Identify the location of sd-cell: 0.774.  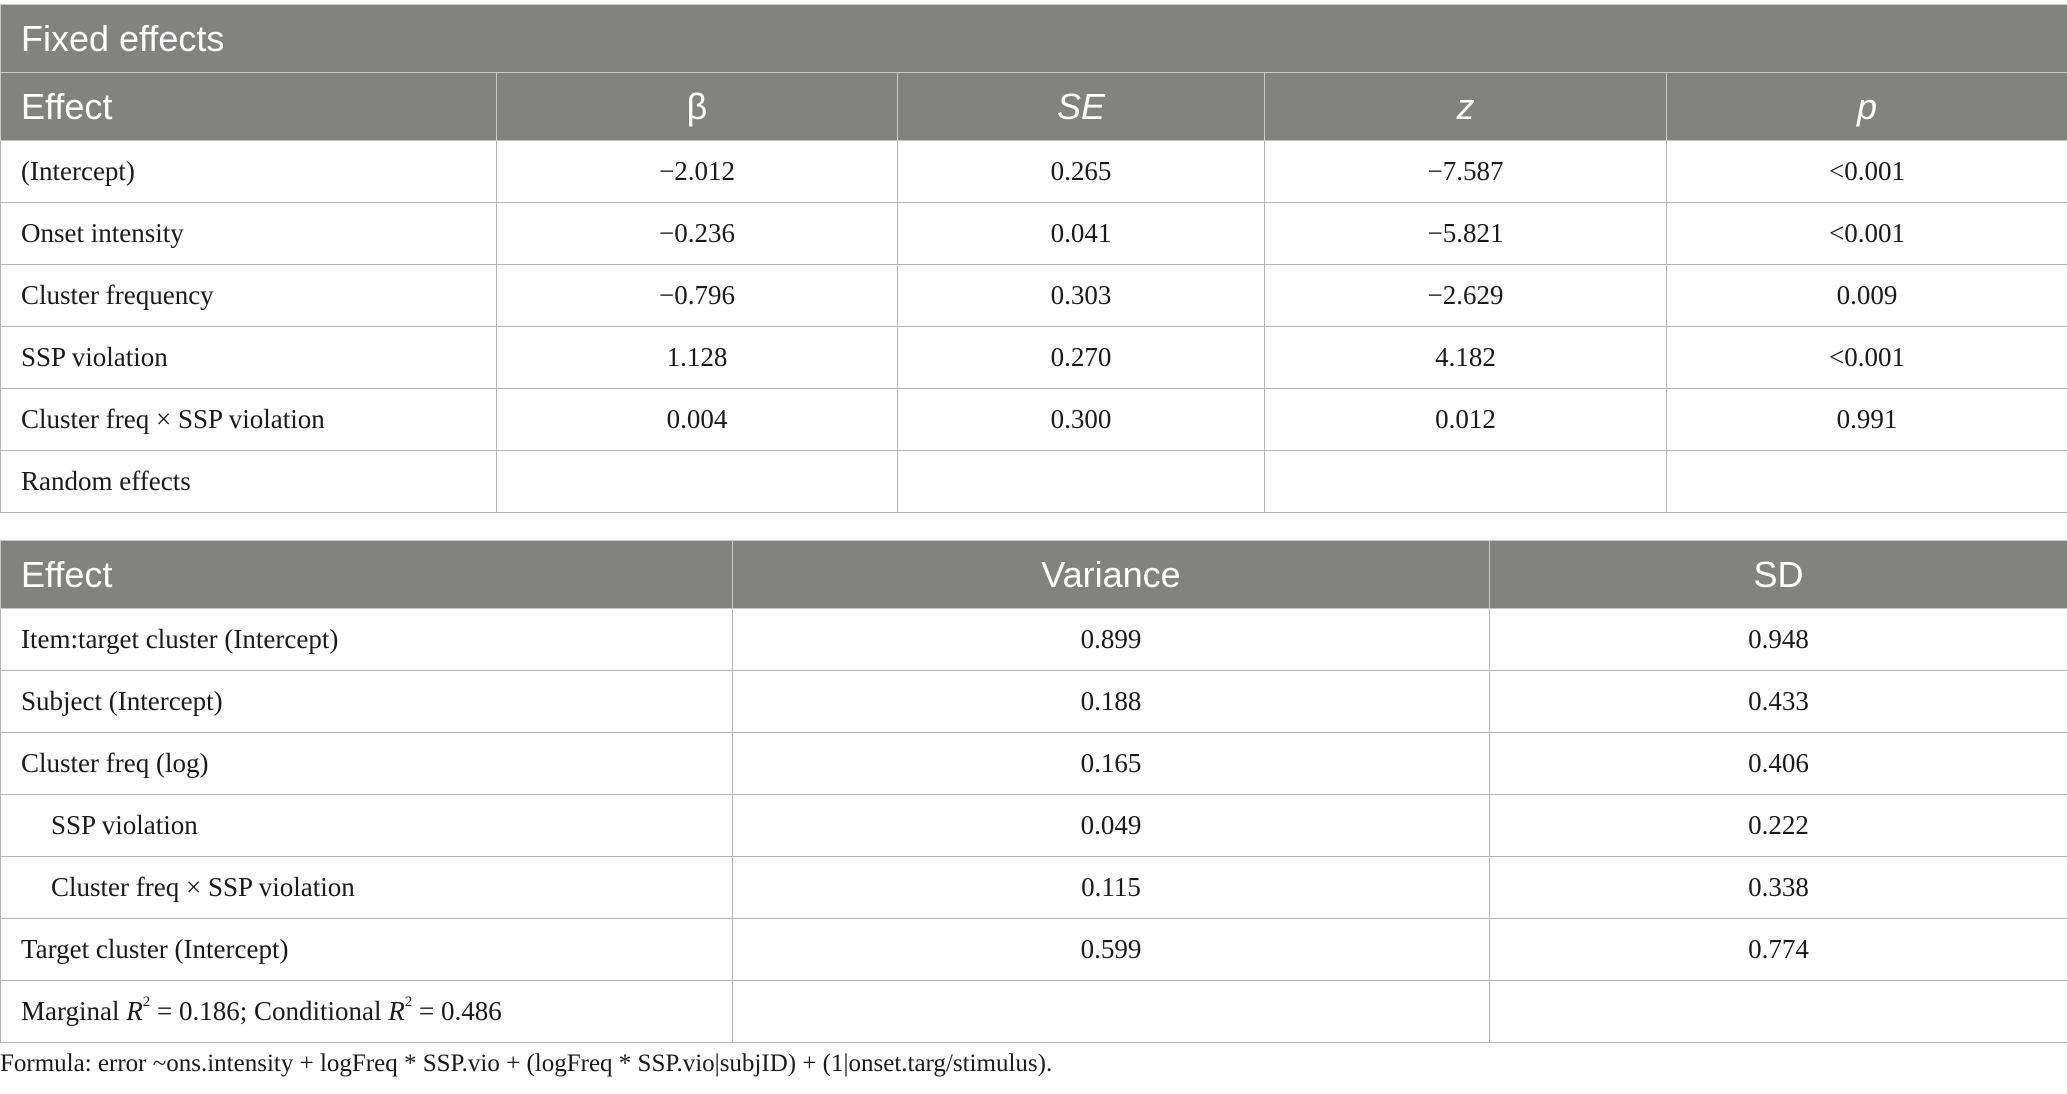
(1778, 949).